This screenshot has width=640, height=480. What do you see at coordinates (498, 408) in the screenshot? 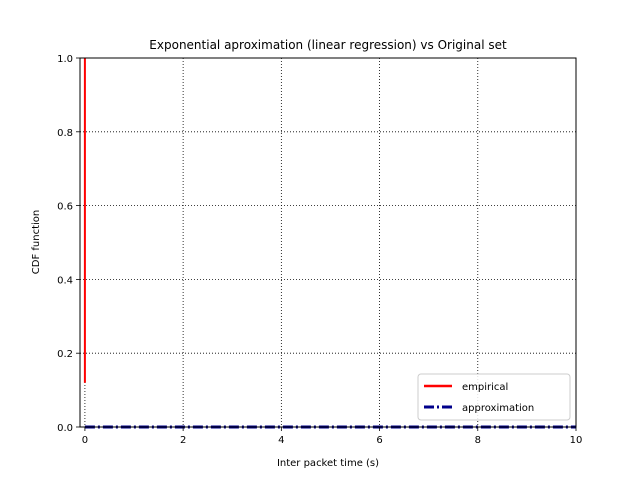
I see `legend-label-approximation: approximation` at bounding box center [498, 408].